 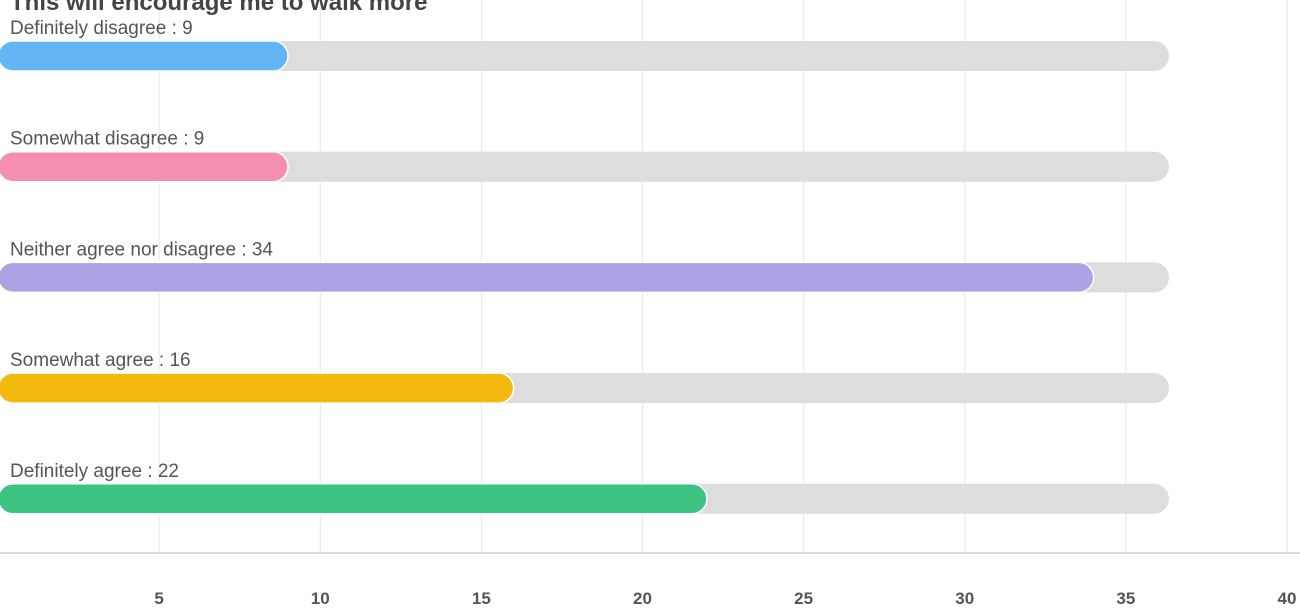 I want to click on bar-label: Definitely agree : 22, so click(x=94, y=471).